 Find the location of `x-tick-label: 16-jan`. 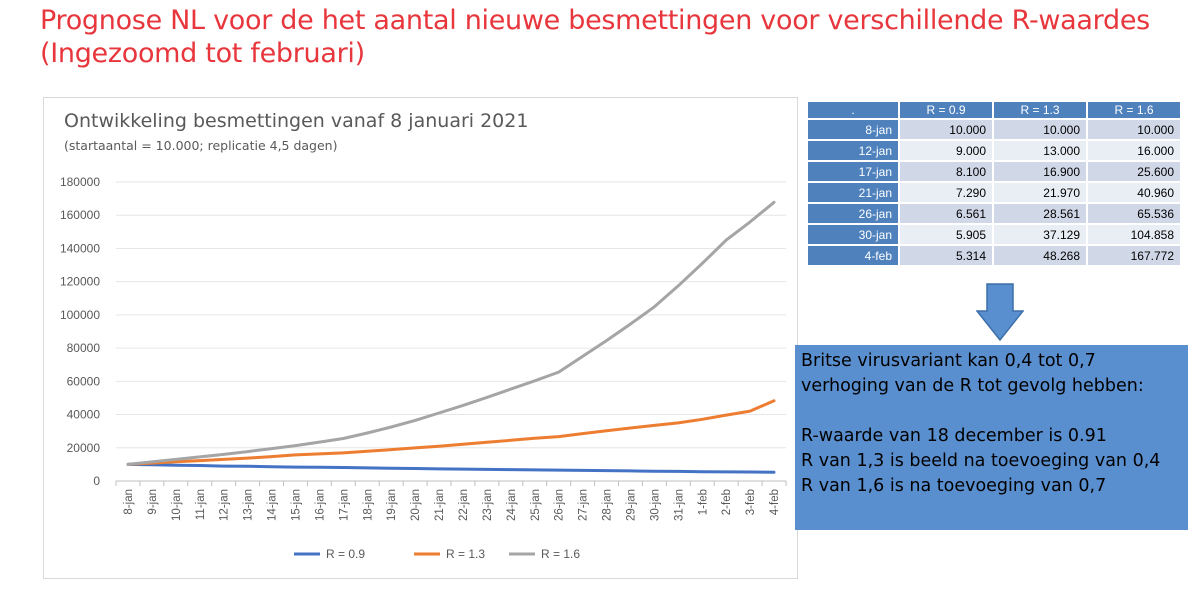

x-tick-label: 16-jan is located at coordinates (320, 505).